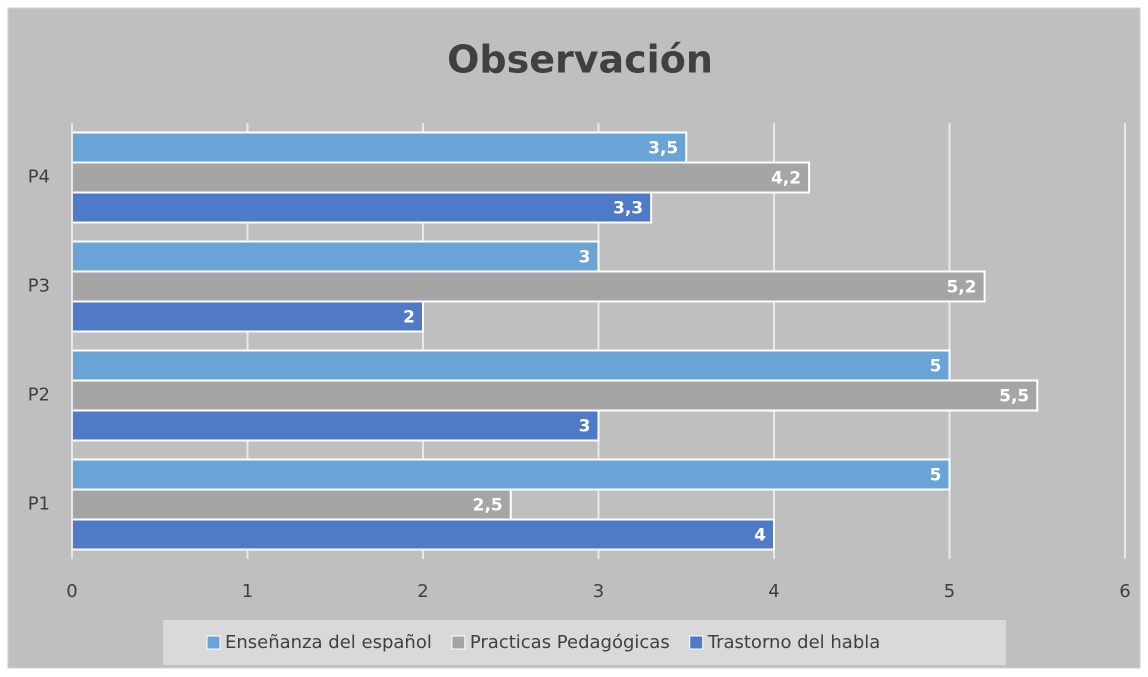 This screenshot has height=677, width=1148. I want to click on legend-box, so click(584, 642).